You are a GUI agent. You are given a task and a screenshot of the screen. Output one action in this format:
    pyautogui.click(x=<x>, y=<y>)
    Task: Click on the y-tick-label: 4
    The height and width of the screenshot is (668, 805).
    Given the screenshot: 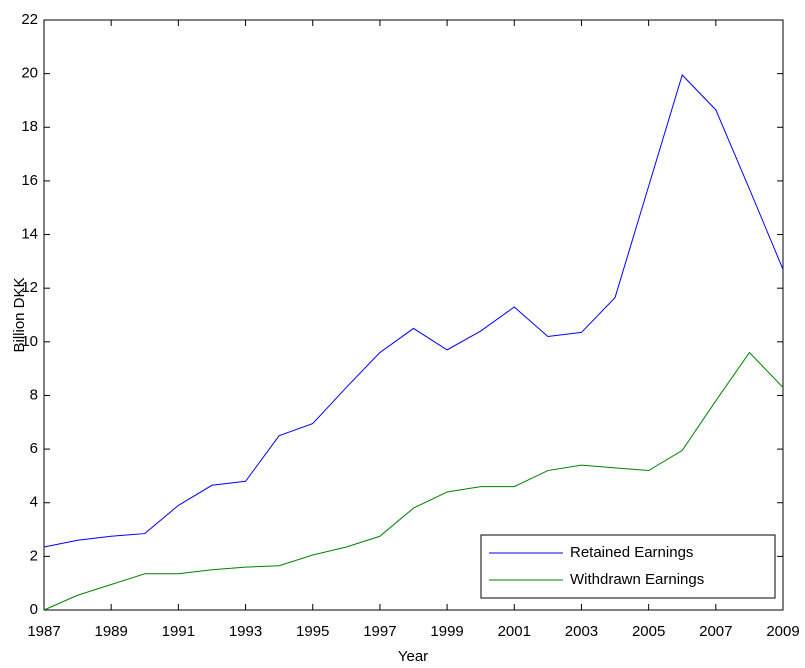 What is the action you would take?
    pyautogui.click(x=34, y=502)
    